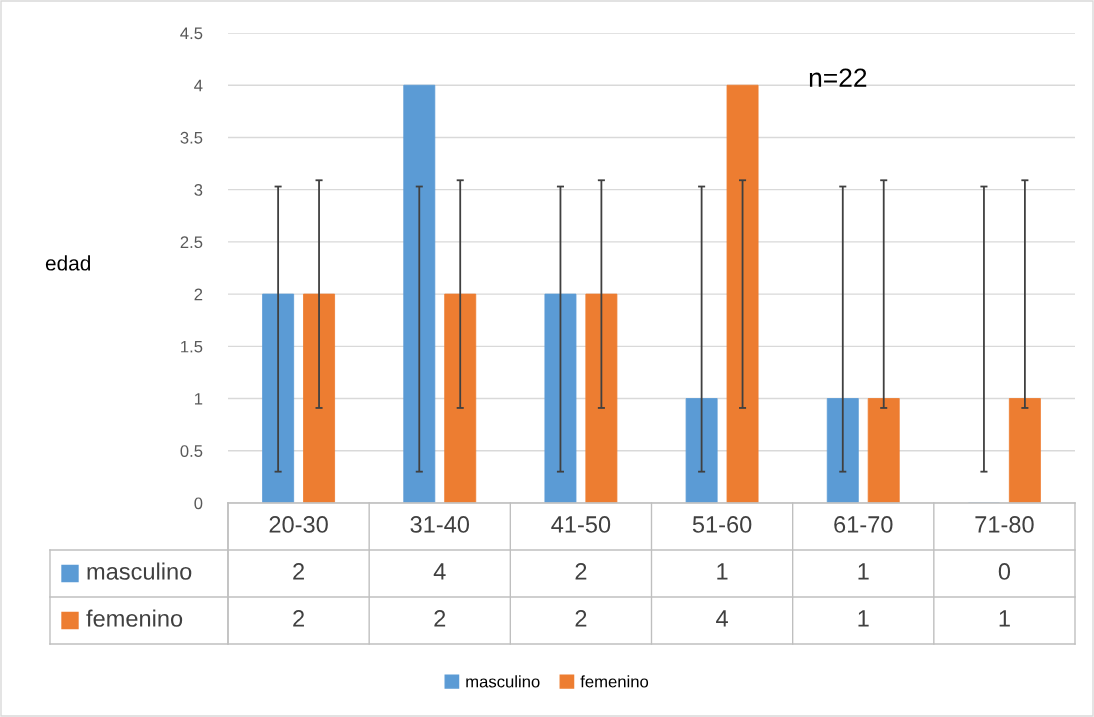 This screenshot has width=1094, height=717. Describe the element at coordinates (198, 85) in the screenshot. I see `y-tick-label: 4` at that location.